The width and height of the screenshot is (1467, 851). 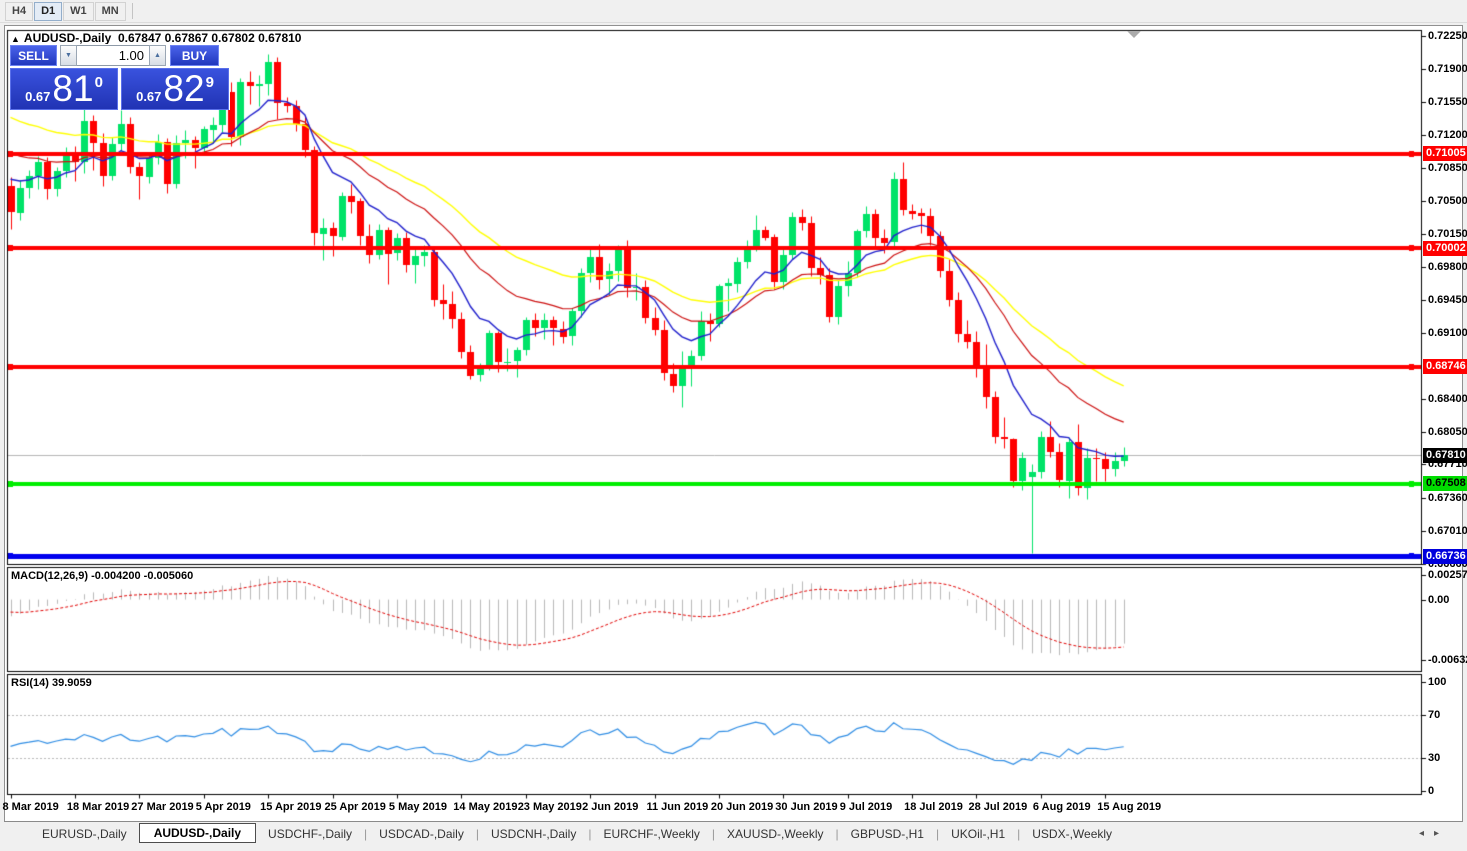 I want to click on volume-increase-button: ▲, so click(x=157, y=55).